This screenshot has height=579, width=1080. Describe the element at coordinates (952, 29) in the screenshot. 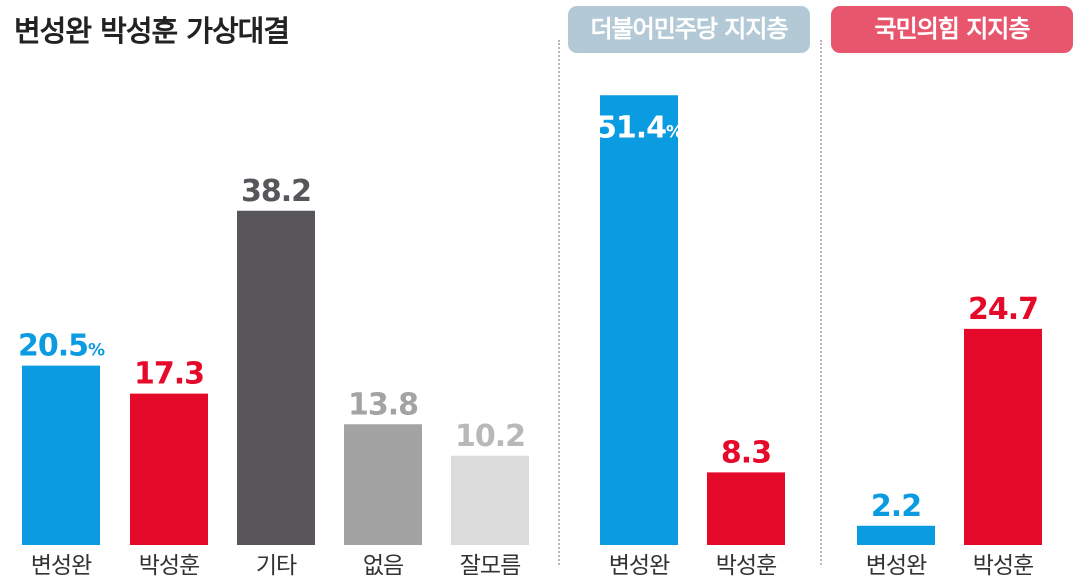

I see `ppp-supporters-badge: 국민의힘 지지층` at that location.